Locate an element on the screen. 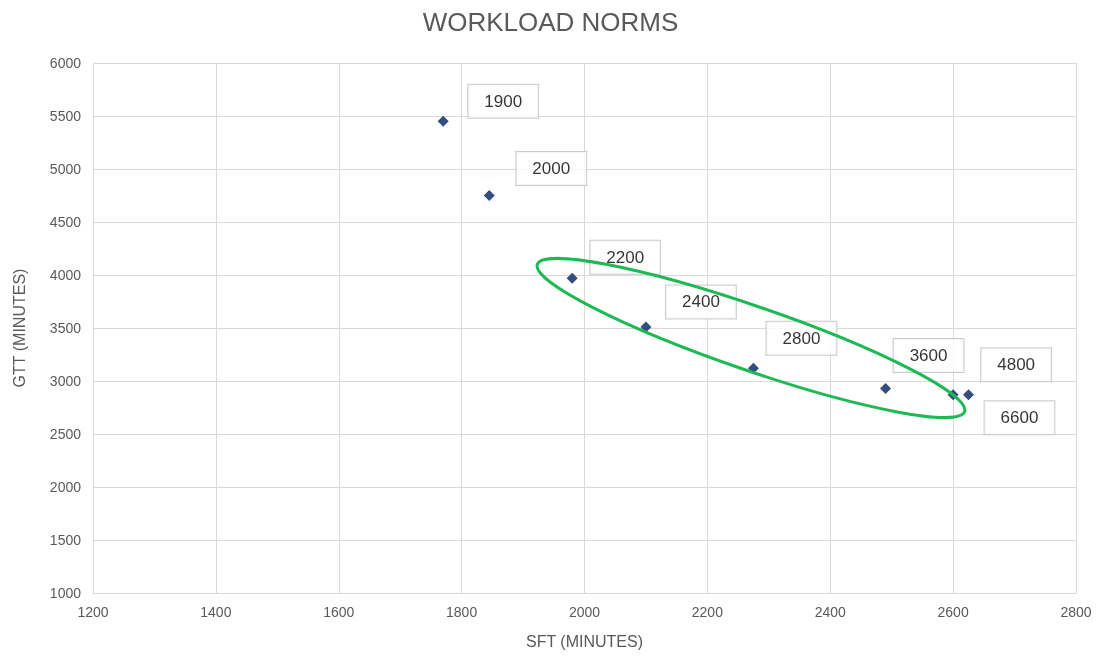 The image size is (1101, 664). y-tick-label: 3000 is located at coordinates (65, 381).